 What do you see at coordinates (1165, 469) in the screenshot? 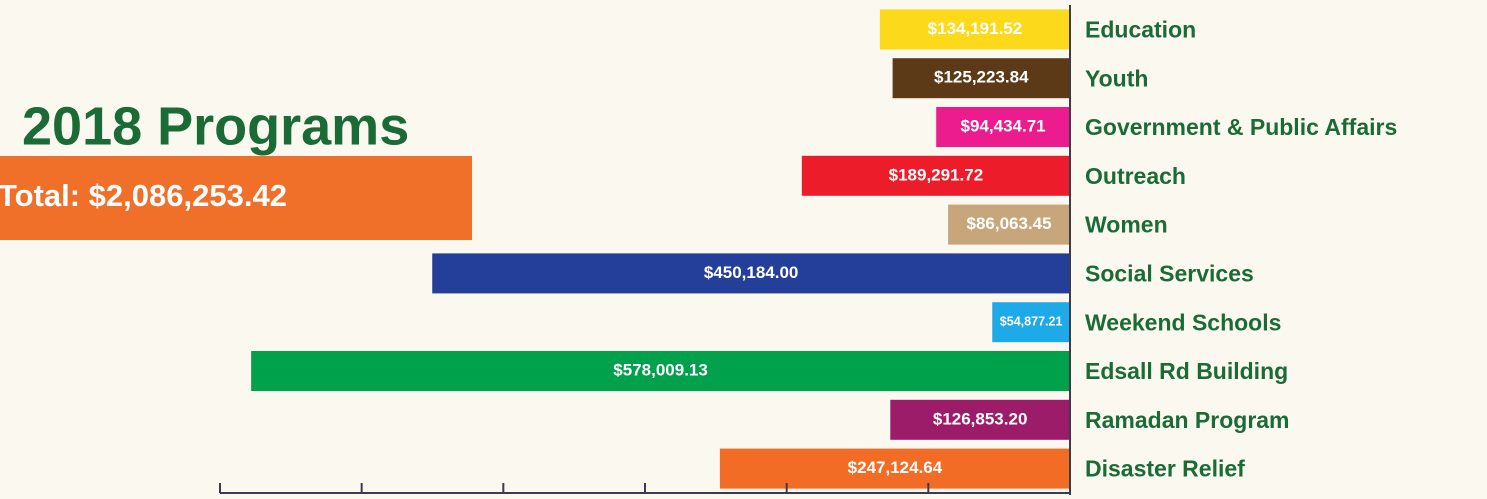
I see `category-label: Disaster Relief` at bounding box center [1165, 469].